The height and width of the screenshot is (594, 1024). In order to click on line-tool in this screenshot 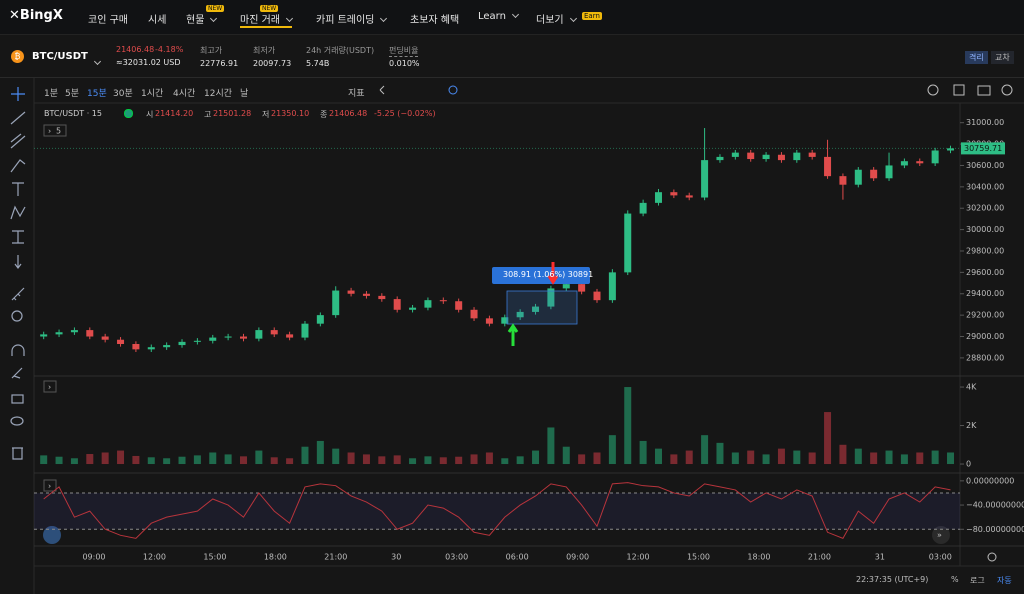, I will do `click(18, 118)`.